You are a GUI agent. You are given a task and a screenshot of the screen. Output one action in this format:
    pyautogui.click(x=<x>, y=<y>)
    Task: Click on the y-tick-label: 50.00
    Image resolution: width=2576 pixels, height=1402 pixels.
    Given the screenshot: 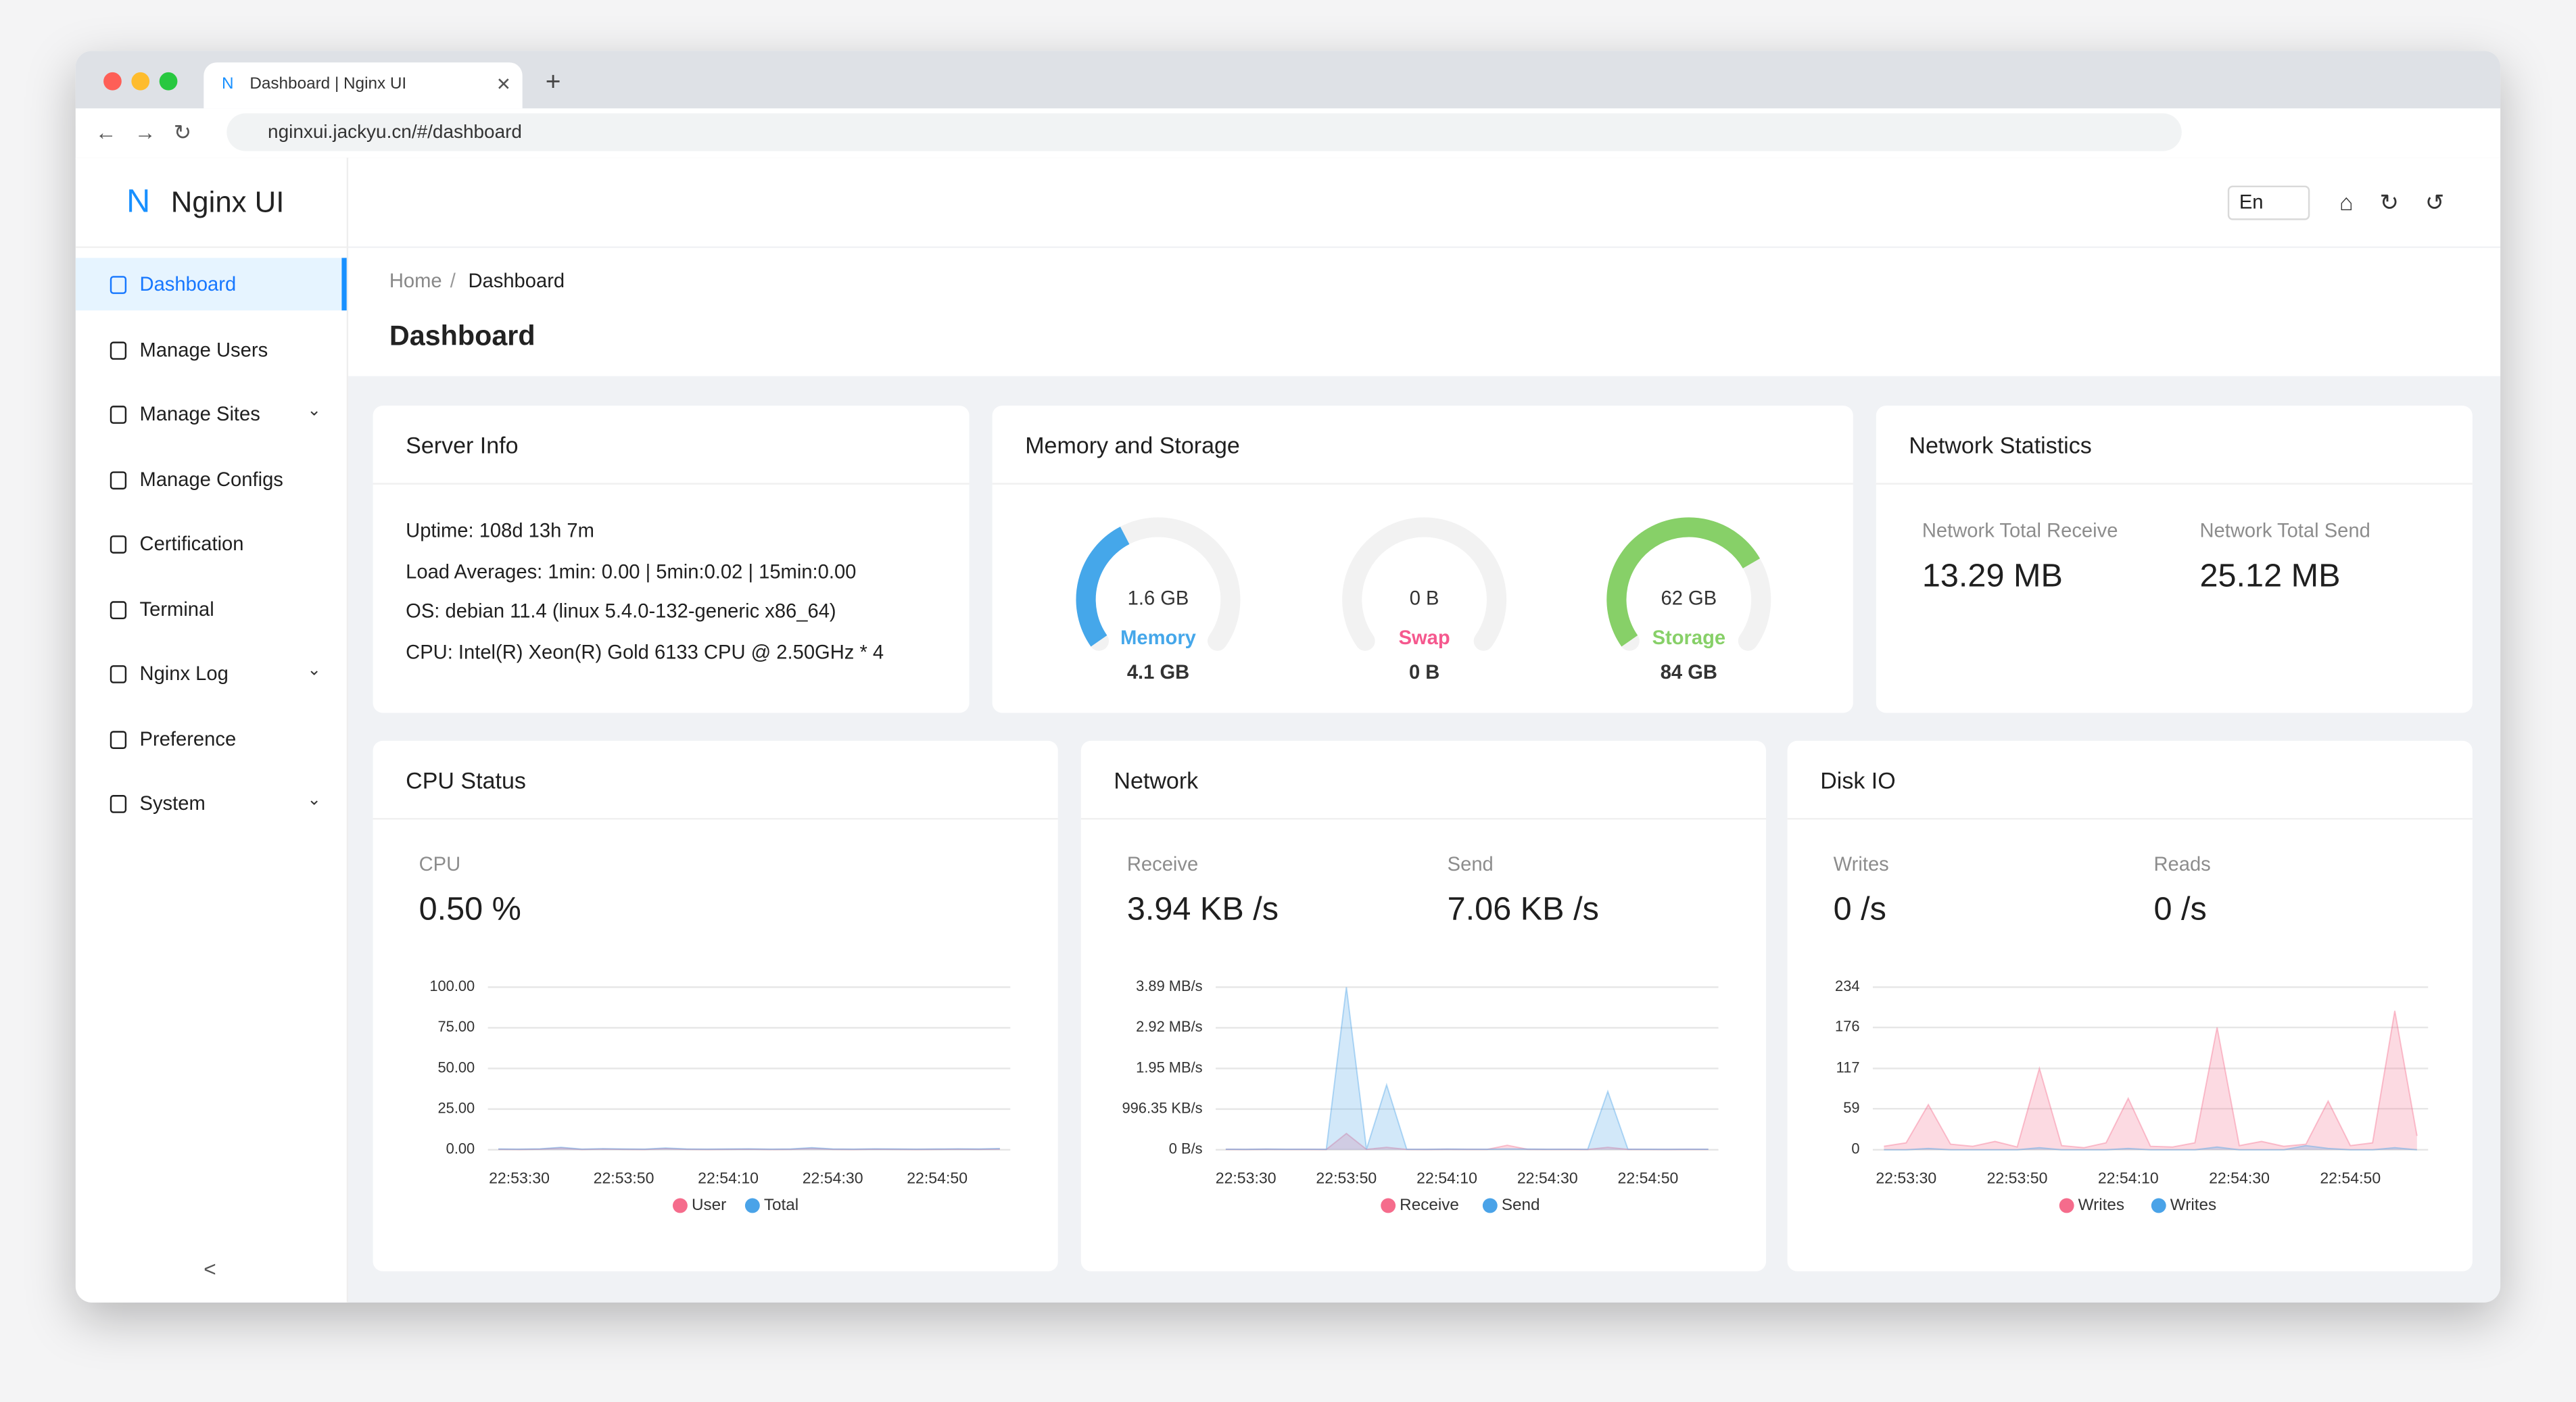 What is the action you would take?
    pyautogui.click(x=456, y=1067)
    